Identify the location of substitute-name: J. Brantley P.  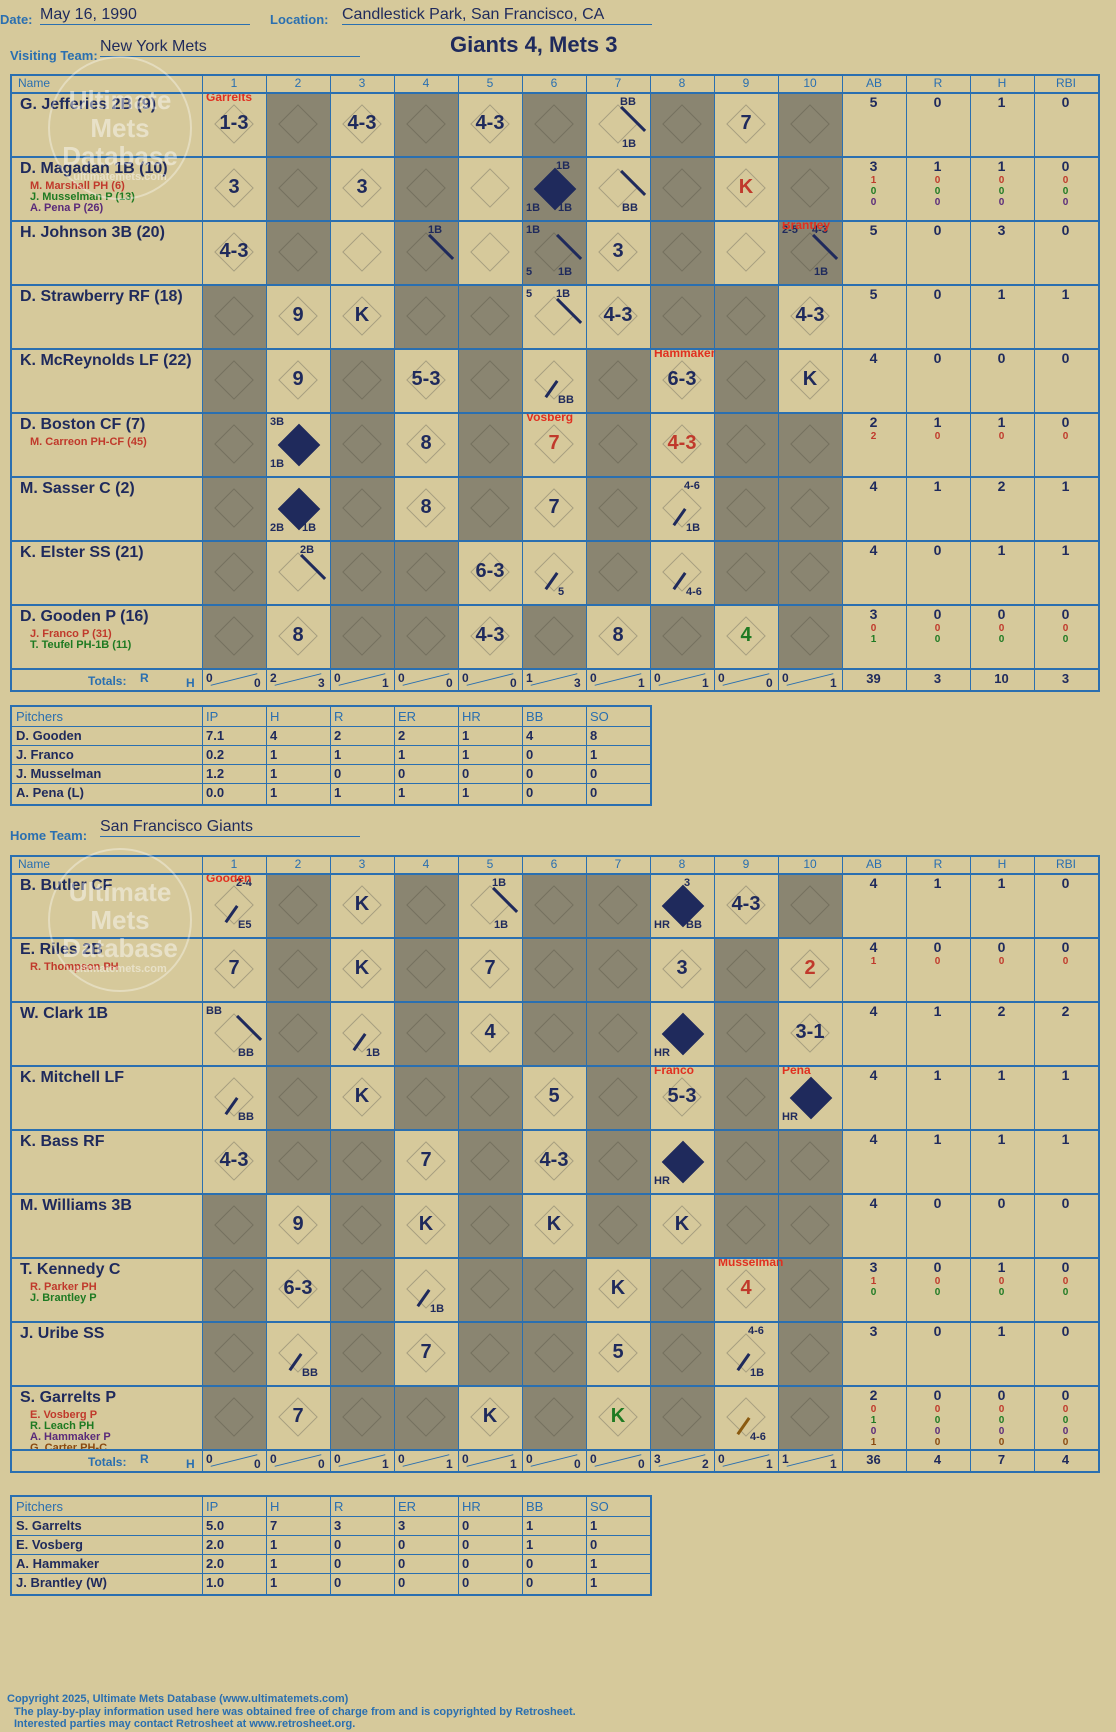
(63, 1298).